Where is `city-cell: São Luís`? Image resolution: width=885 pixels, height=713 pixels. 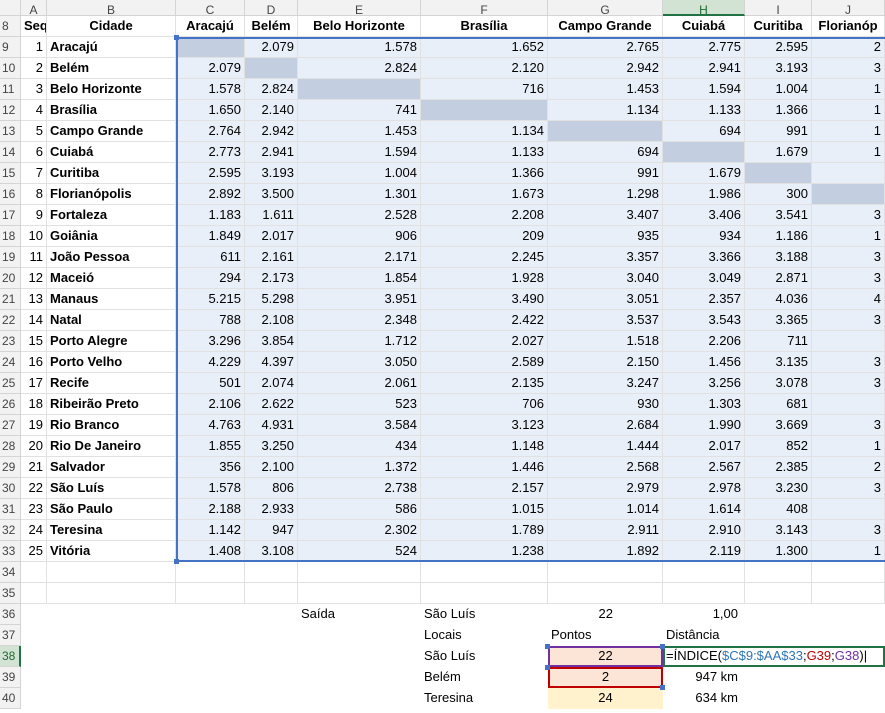 city-cell: São Luís is located at coordinates (111, 488).